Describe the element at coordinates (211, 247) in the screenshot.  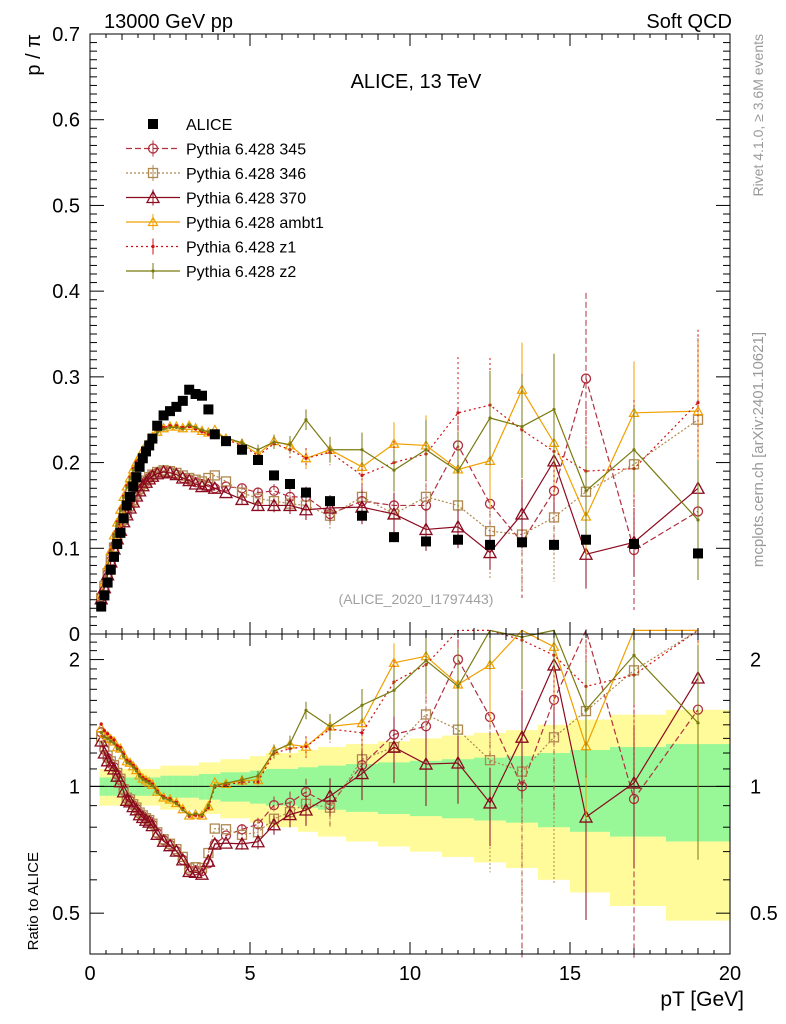
I see `legend-entry: Pythia 6.428 z1` at that location.